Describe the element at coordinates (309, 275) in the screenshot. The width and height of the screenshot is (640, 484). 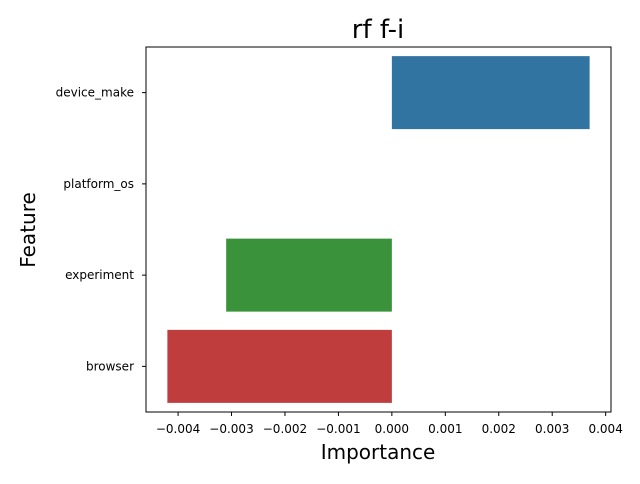
I see `bar-experiment` at that location.